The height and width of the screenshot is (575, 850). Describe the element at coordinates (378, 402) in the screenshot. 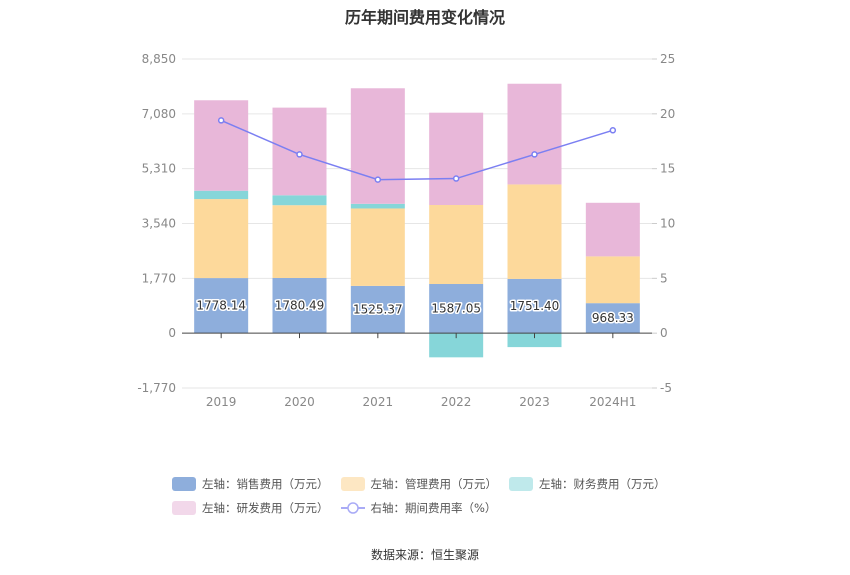

I see `x-tick-label: 2021` at that location.